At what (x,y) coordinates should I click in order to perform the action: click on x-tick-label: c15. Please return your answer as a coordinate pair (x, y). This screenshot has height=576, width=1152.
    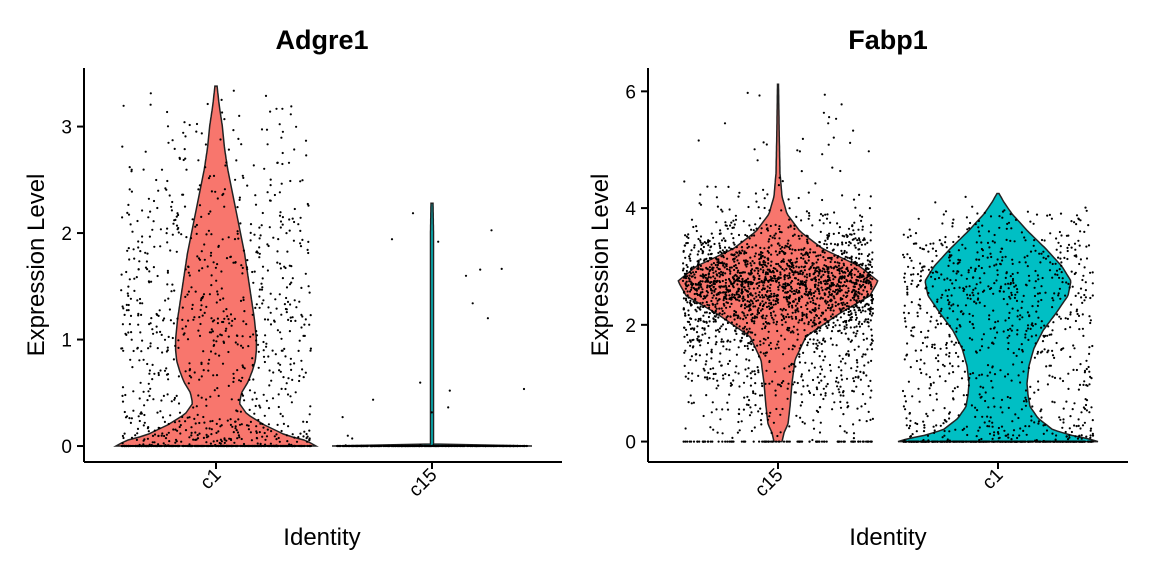
    Looking at the image, I should click on (423, 483).